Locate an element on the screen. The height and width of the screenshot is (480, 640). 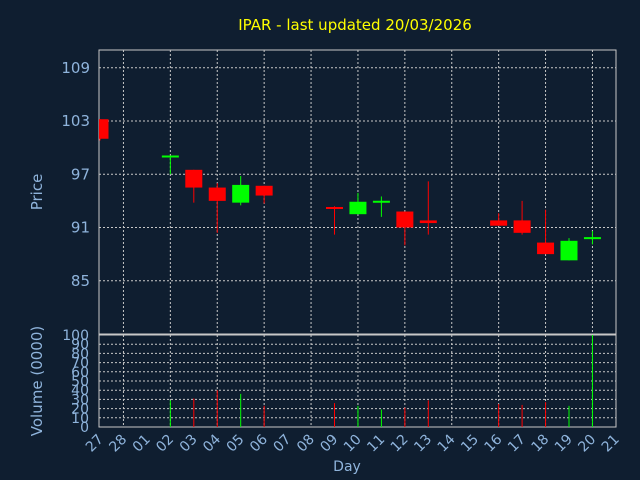
price-axis-label: Price is located at coordinates (37, 192).